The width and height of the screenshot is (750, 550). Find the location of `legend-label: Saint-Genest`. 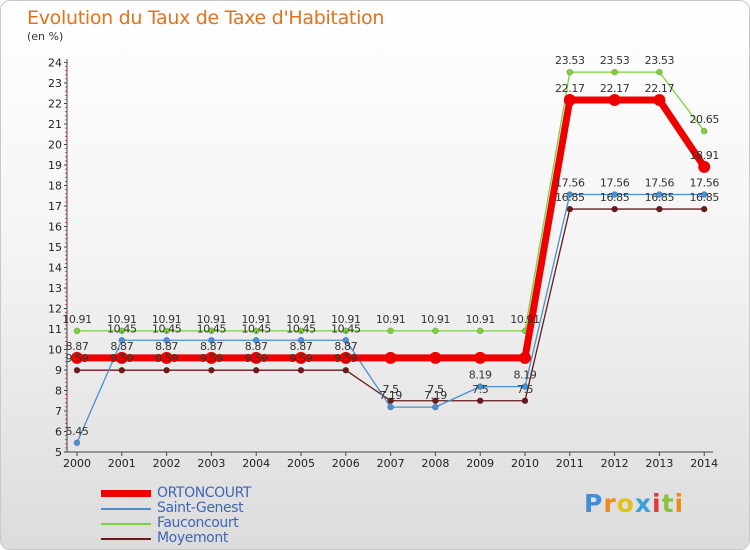

legend-label: Saint-Genest is located at coordinates (200, 508).